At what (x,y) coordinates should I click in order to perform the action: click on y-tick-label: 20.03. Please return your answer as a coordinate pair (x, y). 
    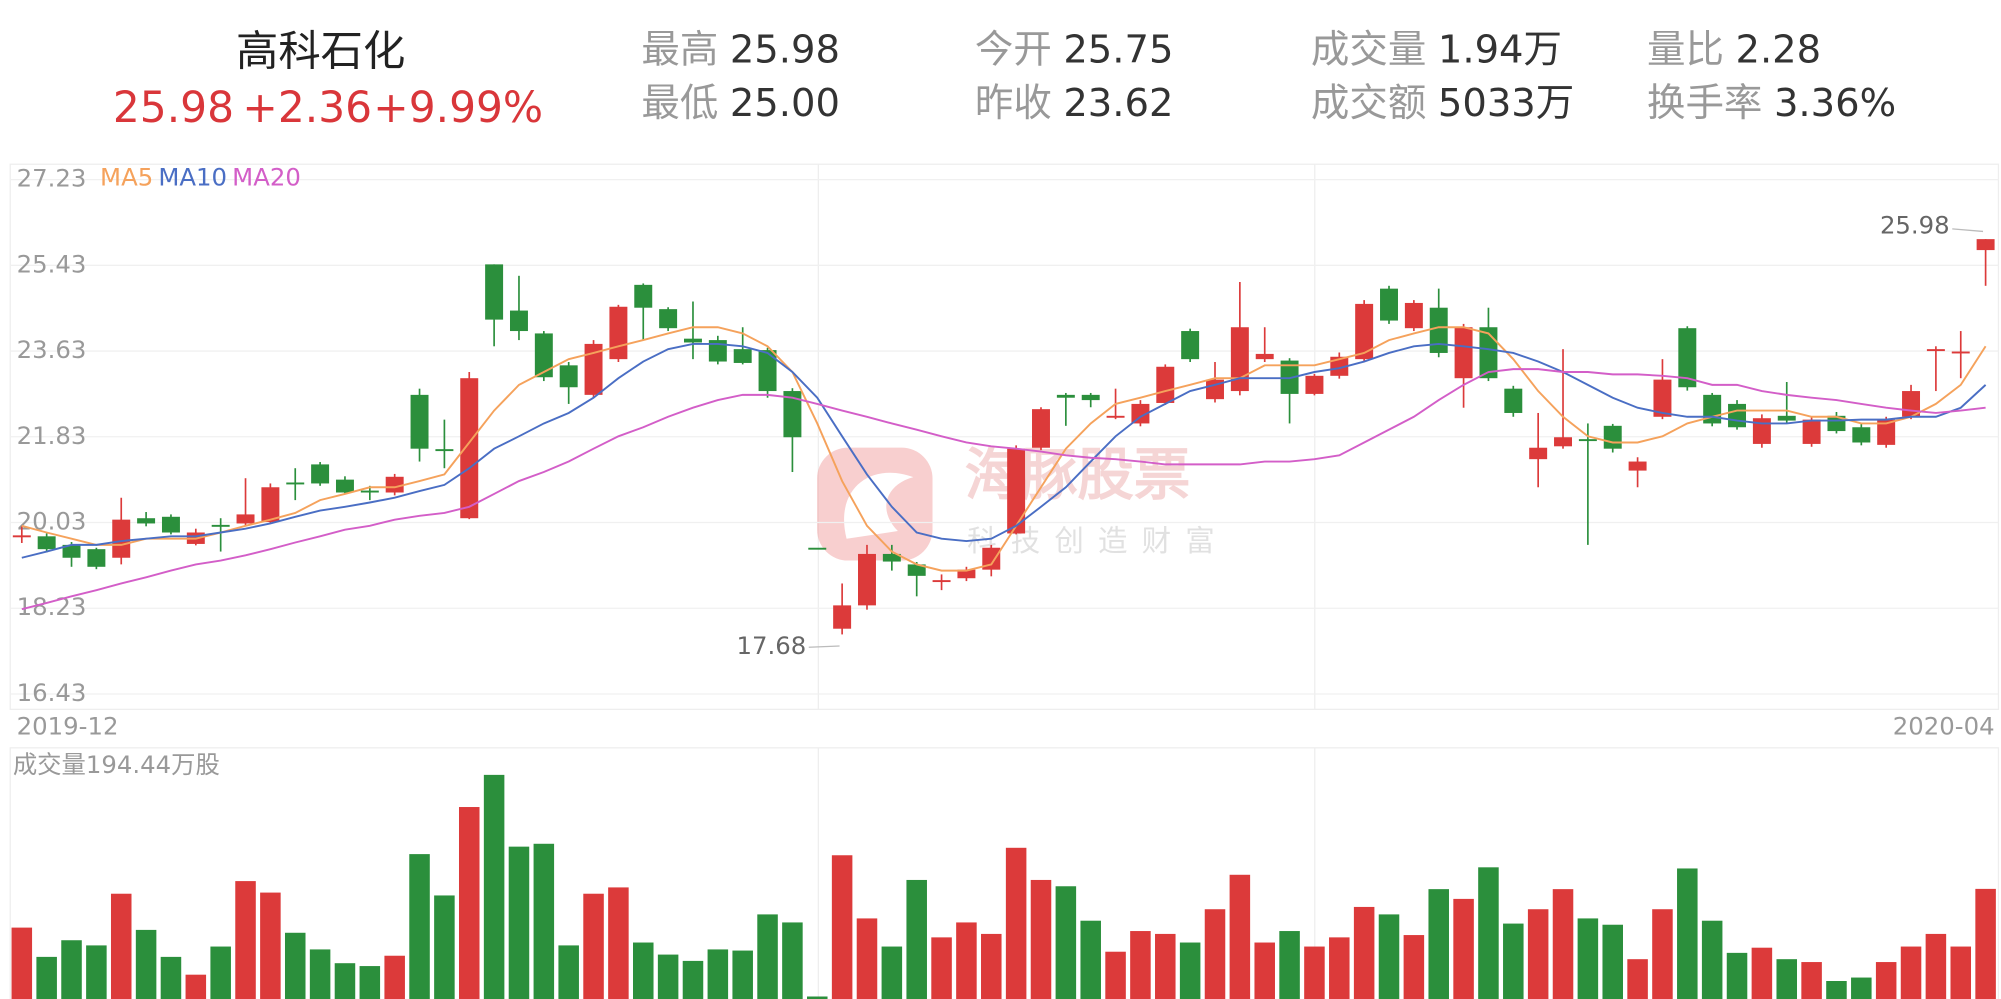
    Looking at the image, I should click on (52, 521).